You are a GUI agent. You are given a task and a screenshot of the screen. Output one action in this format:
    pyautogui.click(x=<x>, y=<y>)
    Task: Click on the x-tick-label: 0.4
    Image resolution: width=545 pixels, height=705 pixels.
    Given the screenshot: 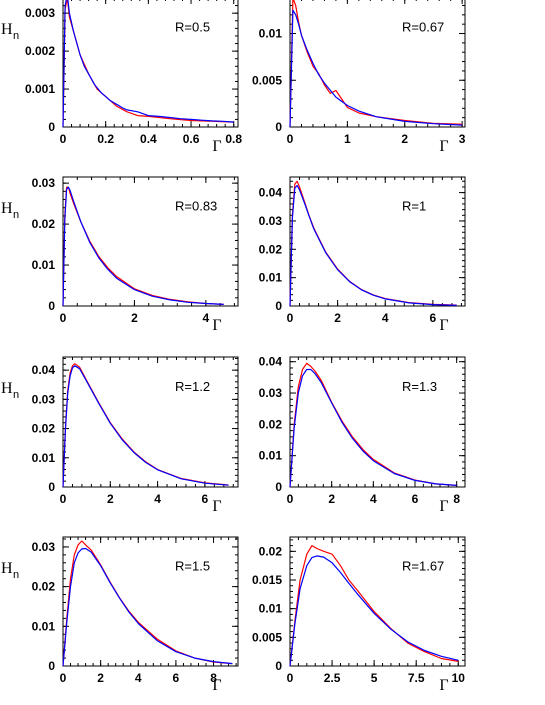 What is the action you would take?
    pyautogui.click(x=148, y=139)
    